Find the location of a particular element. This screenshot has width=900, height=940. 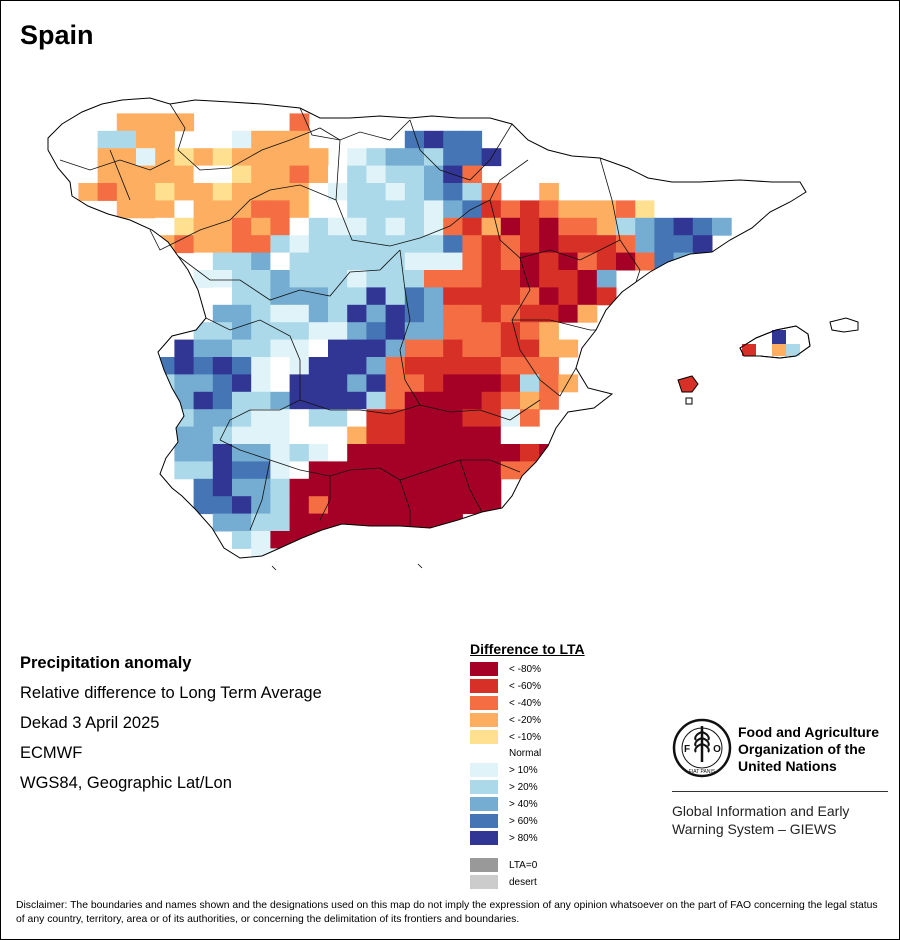

legend-item: > 60% is located at coordinates (504, 821).